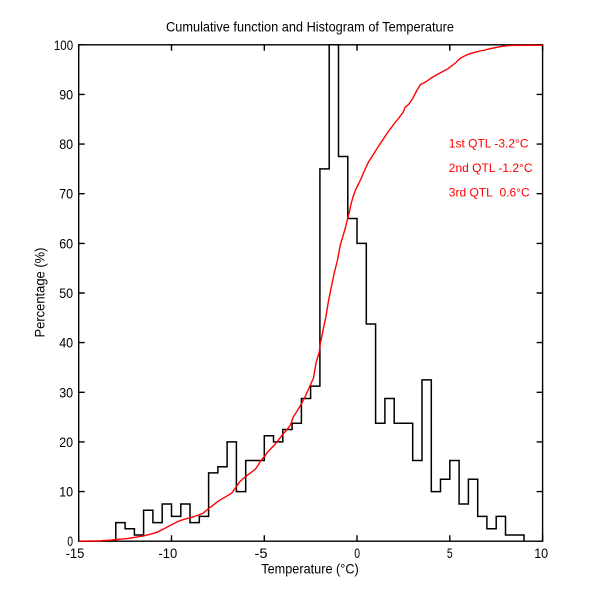  What do you see at coordinates (489, 144) in the screenshot?
I see `svg-text: 1st QTL -3.2°C` at bounding box center [489, 144].